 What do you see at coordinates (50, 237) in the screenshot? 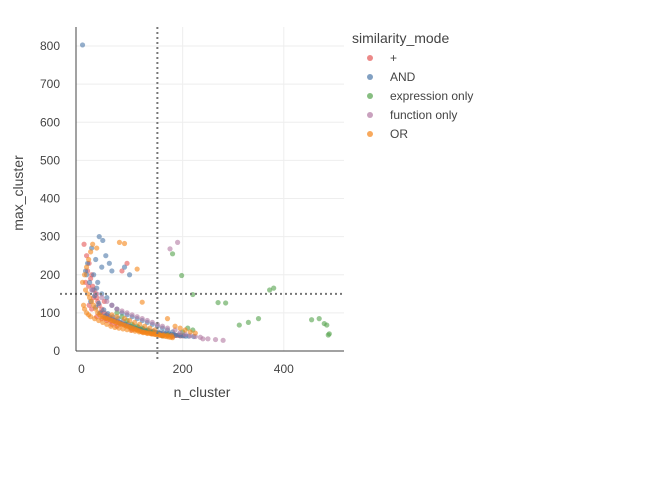
I see `y-tick-label: 300` at bounding box center [50, 237].